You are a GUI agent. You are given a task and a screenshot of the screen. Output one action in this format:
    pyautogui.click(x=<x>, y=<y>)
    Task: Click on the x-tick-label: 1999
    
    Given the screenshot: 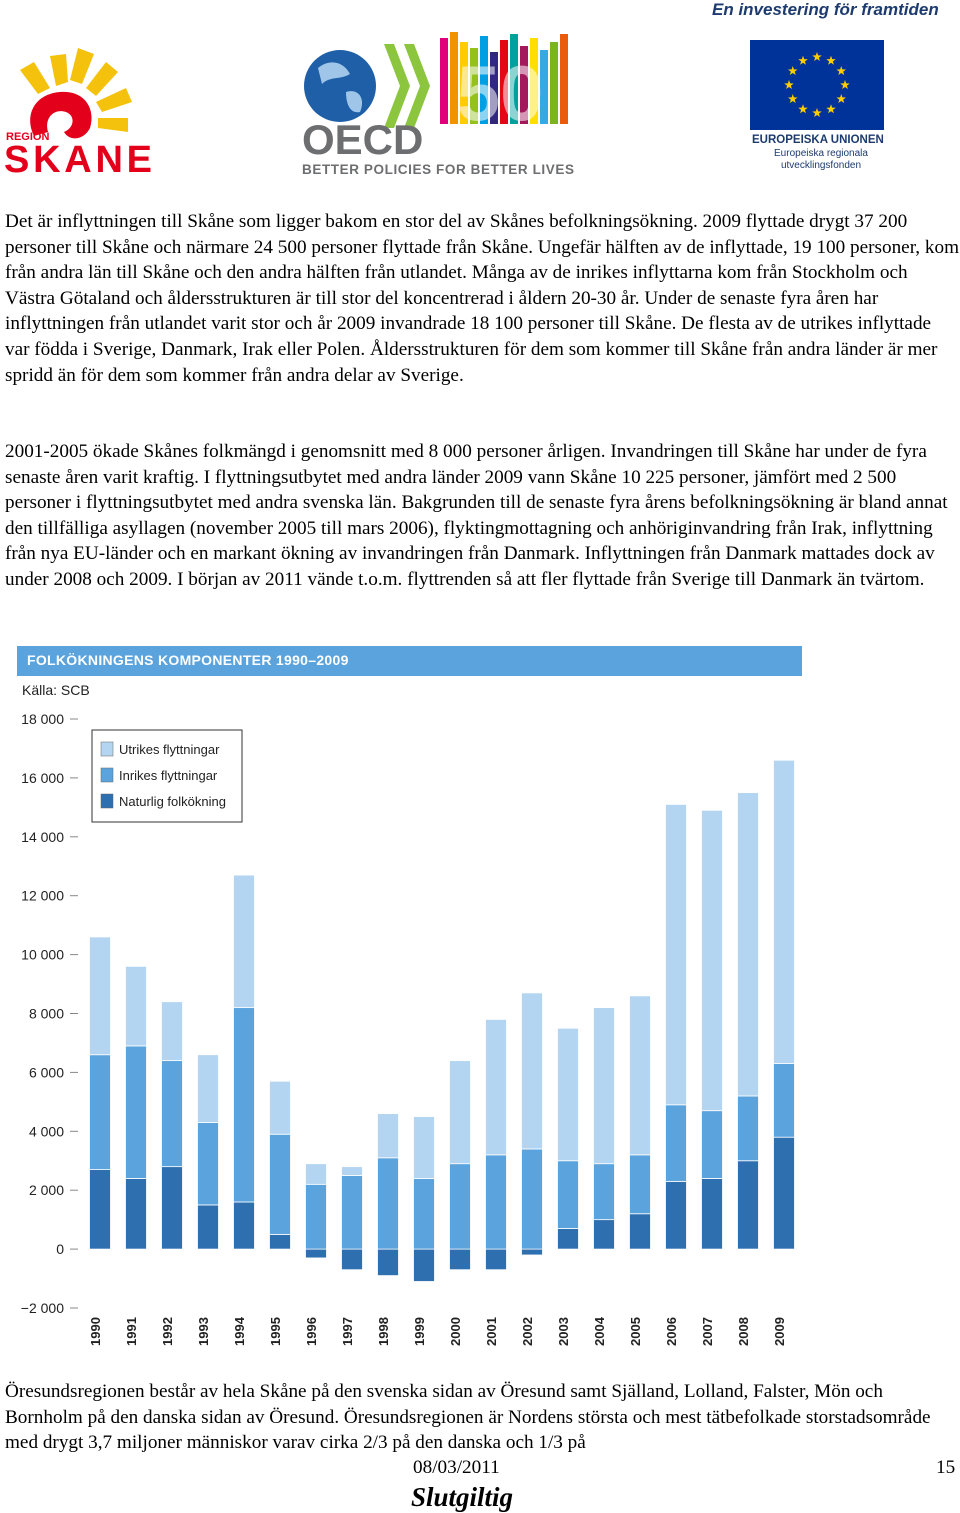 What is the action you would take?
    pyautogui.click(x=419, y=1331)
    